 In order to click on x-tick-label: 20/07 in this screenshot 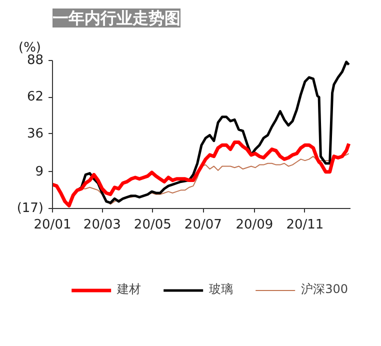, I will do `click(203, 225)`.